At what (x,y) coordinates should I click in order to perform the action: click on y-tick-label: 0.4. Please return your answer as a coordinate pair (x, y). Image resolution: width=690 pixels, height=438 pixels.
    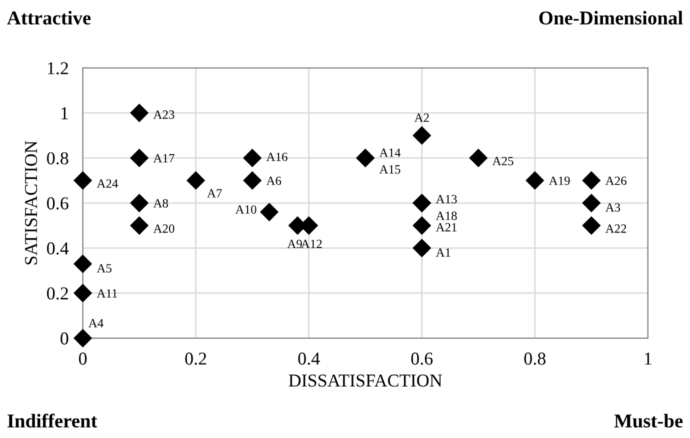
    Looking at the image, I should click on (58, 248).